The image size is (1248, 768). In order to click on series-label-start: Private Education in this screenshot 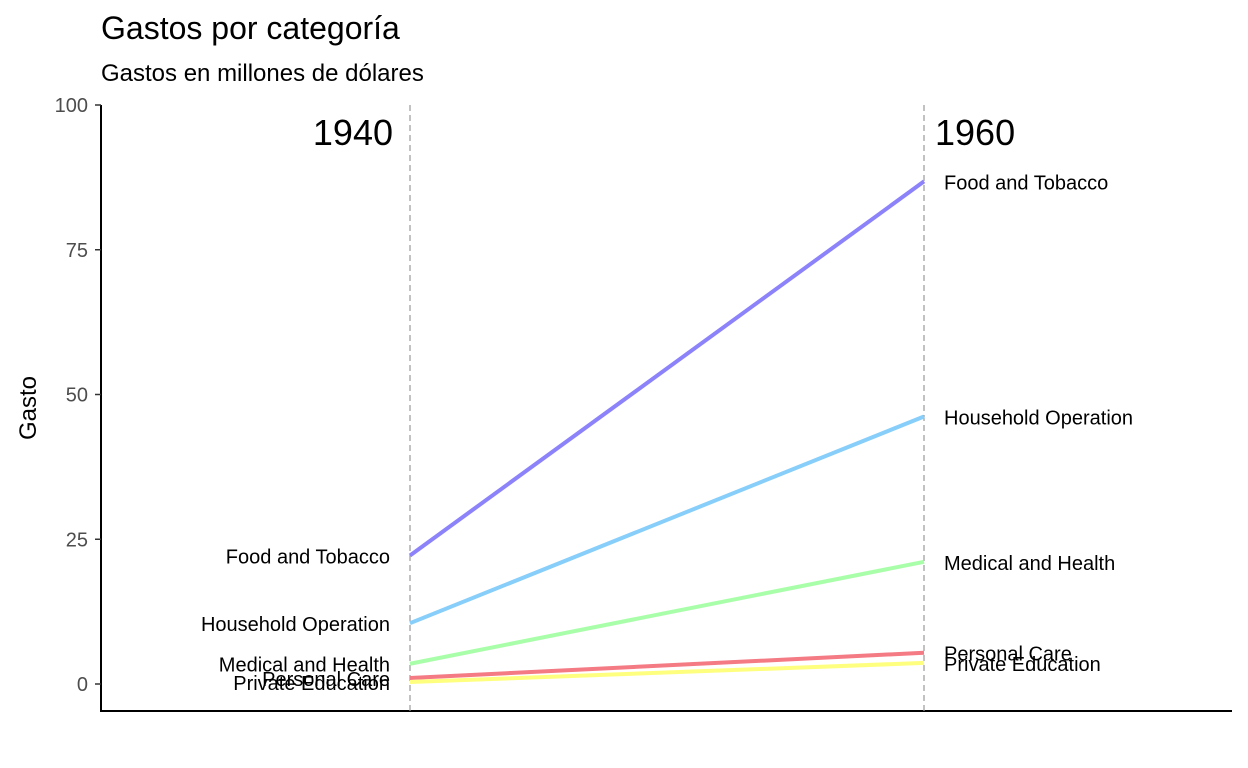, I will do `click(311, 684)`.